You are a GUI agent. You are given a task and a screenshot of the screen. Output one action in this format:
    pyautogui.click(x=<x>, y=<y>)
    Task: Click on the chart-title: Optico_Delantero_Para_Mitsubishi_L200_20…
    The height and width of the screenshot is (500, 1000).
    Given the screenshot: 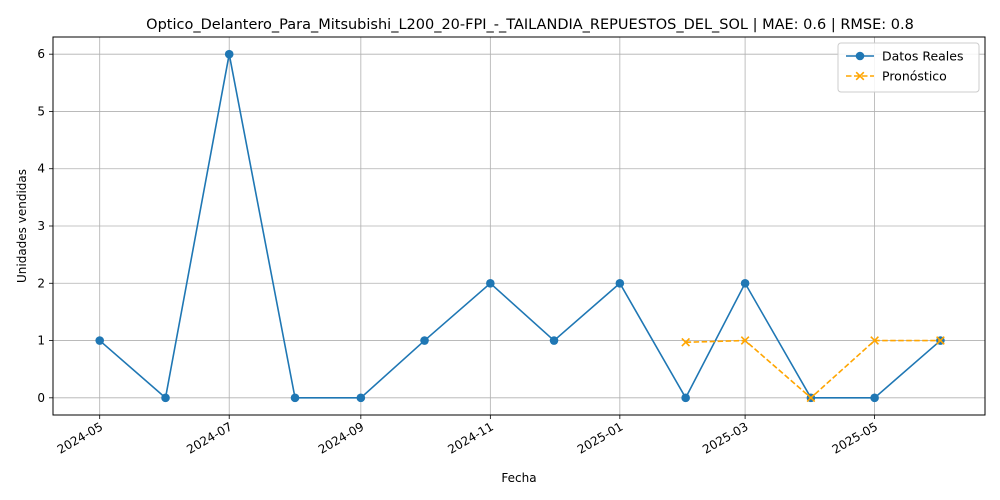 What is the action you would take?
    pyautogui.click(x=530, y=25)
    